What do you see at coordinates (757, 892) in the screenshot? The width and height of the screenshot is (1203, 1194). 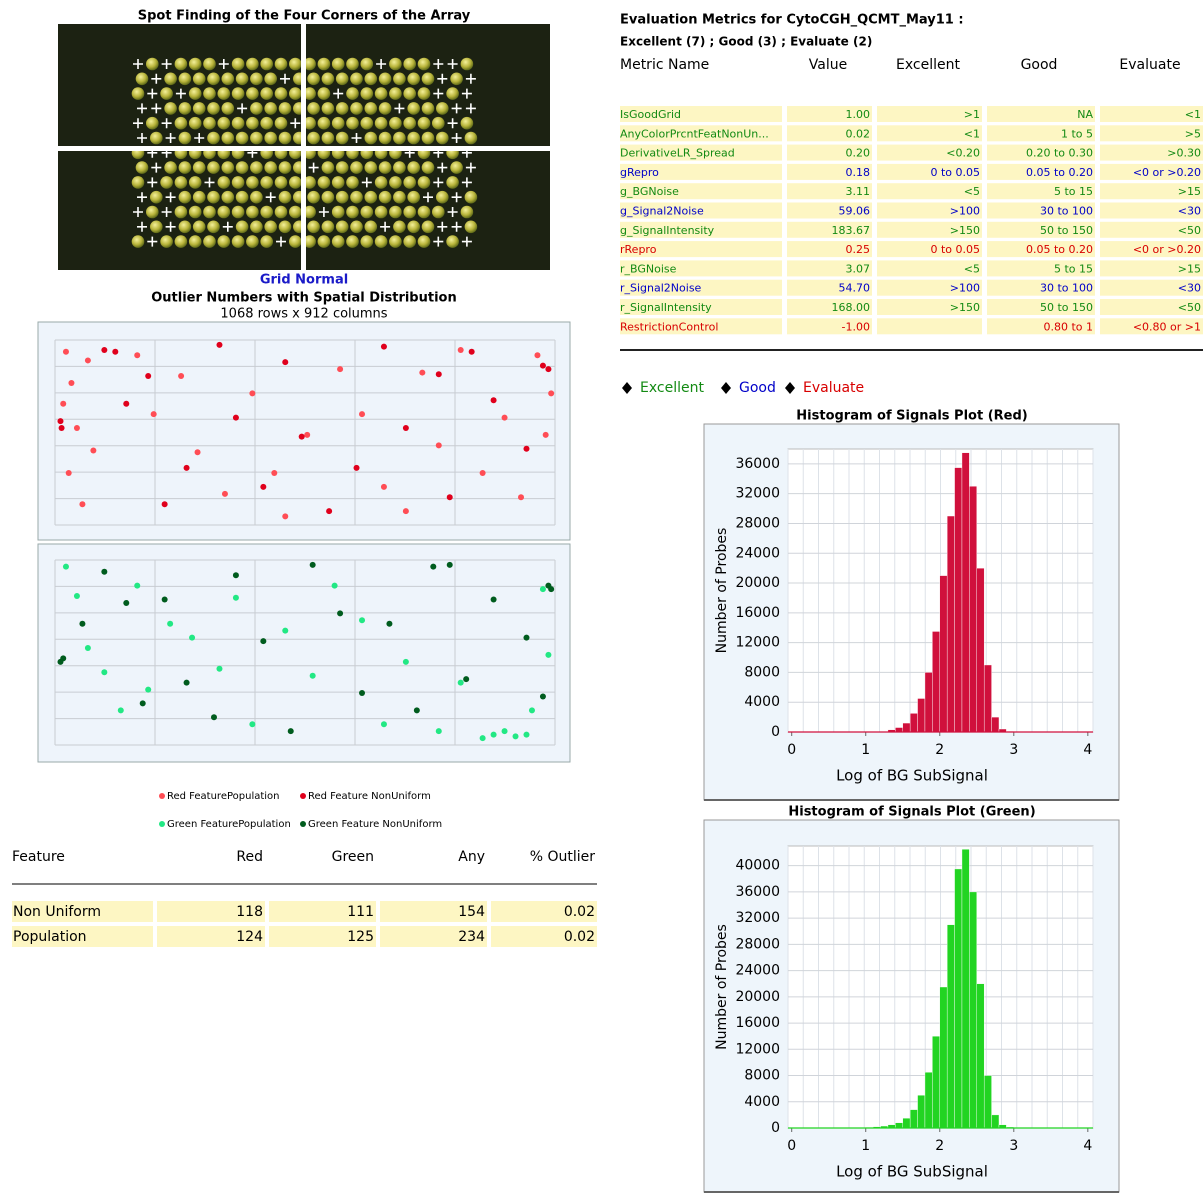 I see `y-tick-label: 36000` at bounding box center [757, 892].